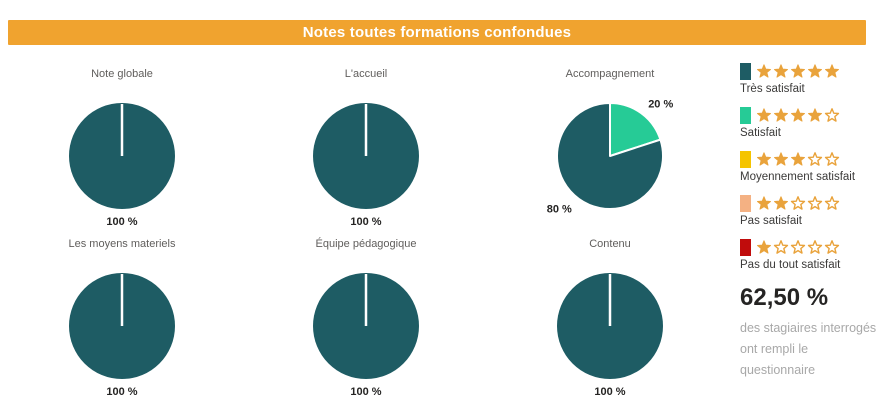 The height and width of the screenshot is (400, 878). I want to click on chart-title: Accompagnement, so click(610, 74).